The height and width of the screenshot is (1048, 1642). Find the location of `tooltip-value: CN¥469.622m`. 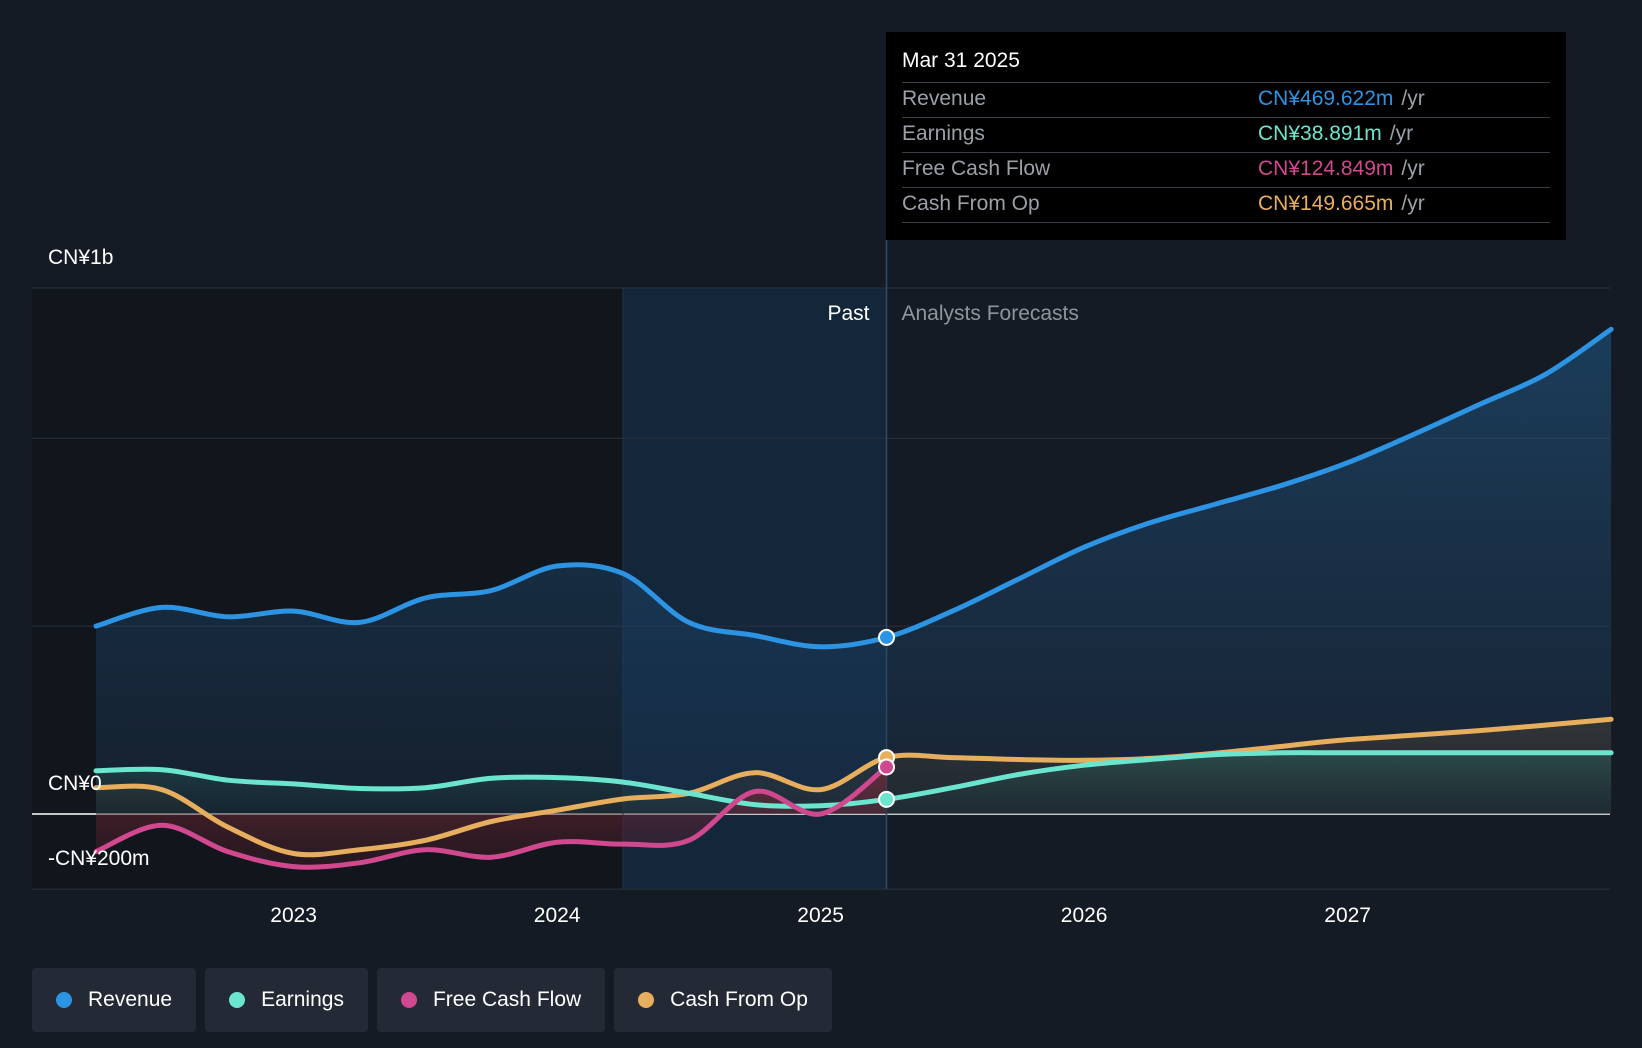

tooltip-value: CN¥469.622m is located at coordinates (1326, 98).